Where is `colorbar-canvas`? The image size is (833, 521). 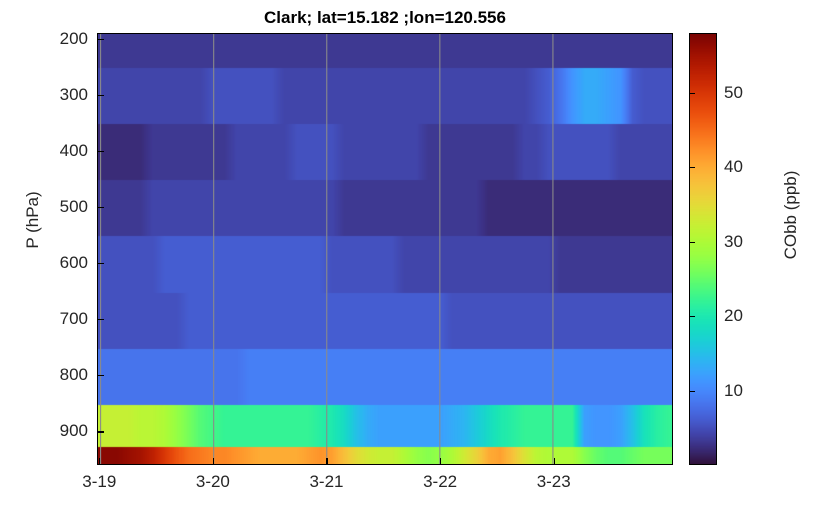 colorbar-canvas is located at coordinates (703, 249).